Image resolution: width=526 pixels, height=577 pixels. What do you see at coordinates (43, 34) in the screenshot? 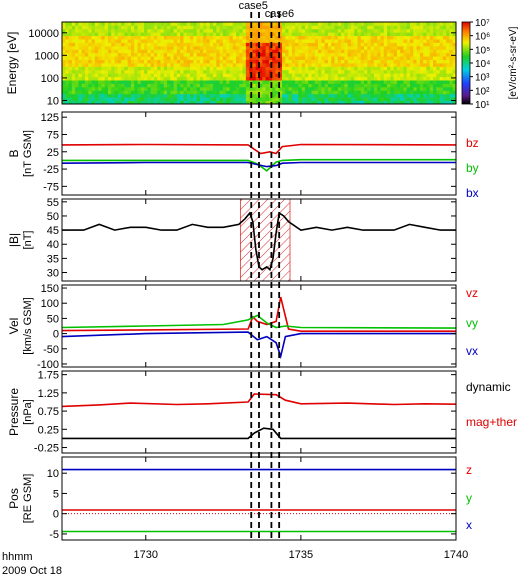
I see `energy-ytick-label: 10000` at bounding box center [43, 34].